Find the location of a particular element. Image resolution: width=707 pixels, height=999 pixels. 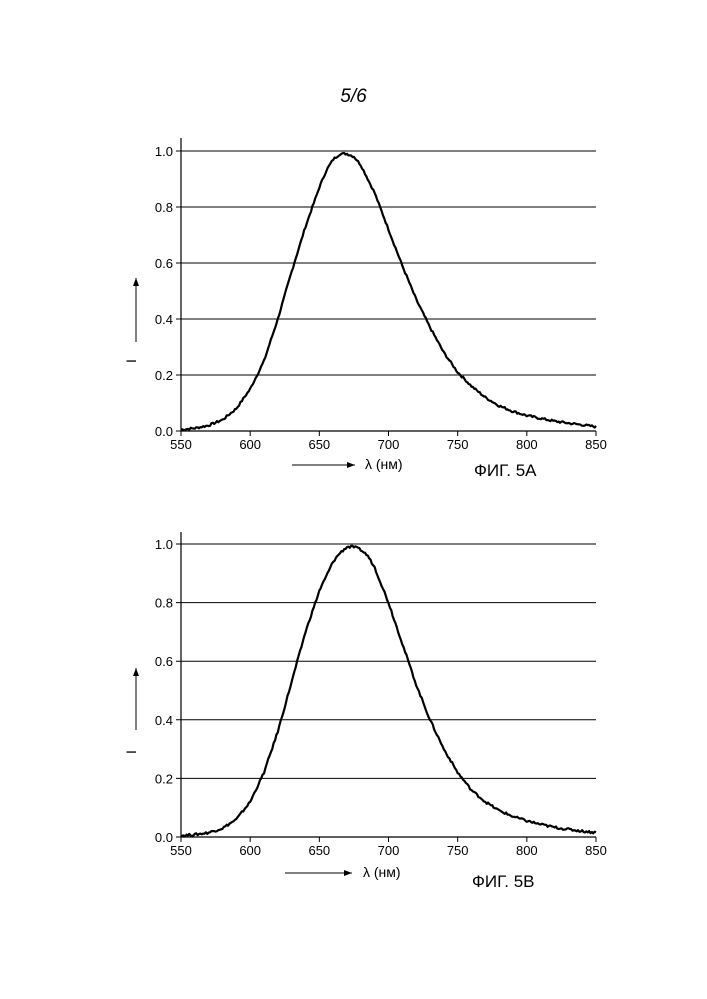

figure-label: ФИГ. 5А is located at coordinates (505, 470).